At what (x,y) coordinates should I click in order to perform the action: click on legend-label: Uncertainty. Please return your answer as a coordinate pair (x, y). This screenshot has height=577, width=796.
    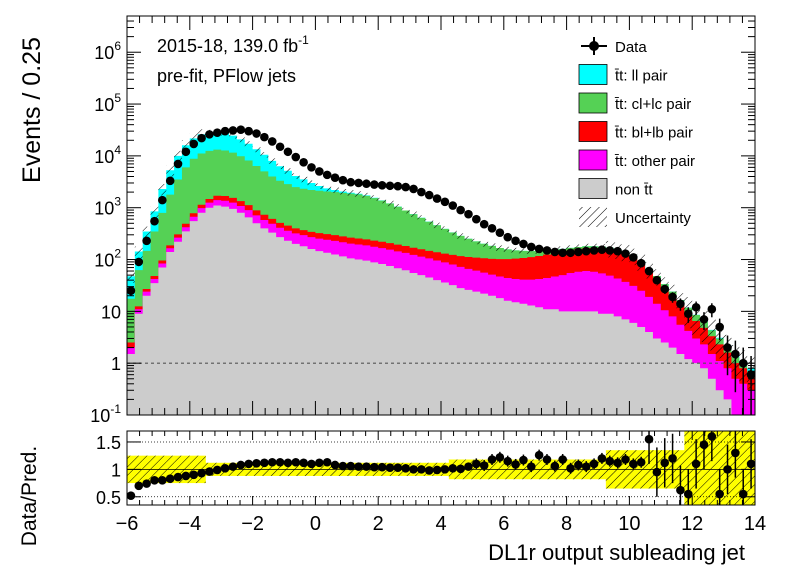
    Looking at the image, I should click on (653, 218).